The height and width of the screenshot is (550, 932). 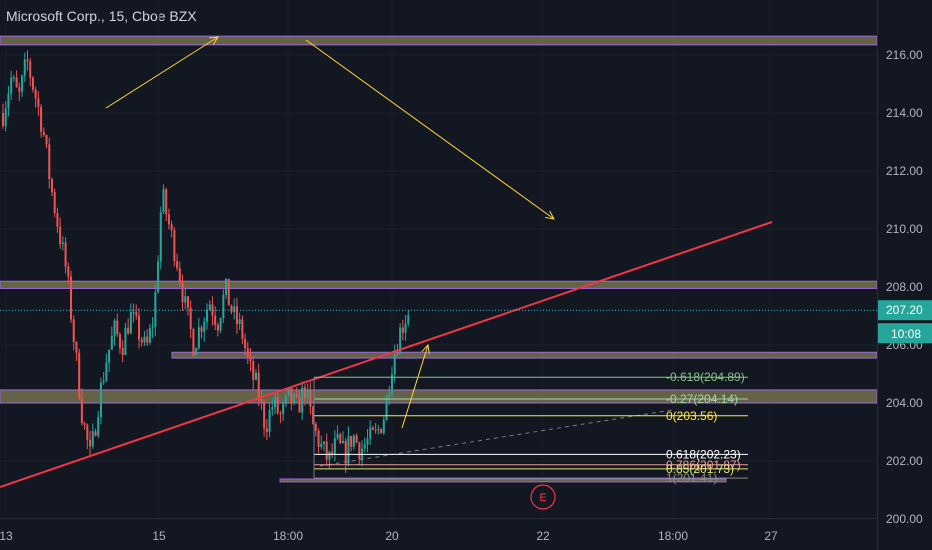 What do you see at coordinates (703, 454) in the screenshot?
I see `fib-level-label: 0.618(202.23)` at bounding box center [703, 454].